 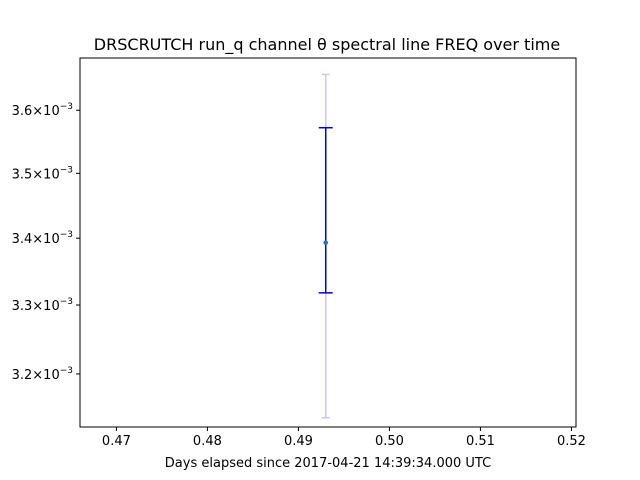 I want to click on y-tick-label: 3.3×10⁻³, so click(x=42, y=305).